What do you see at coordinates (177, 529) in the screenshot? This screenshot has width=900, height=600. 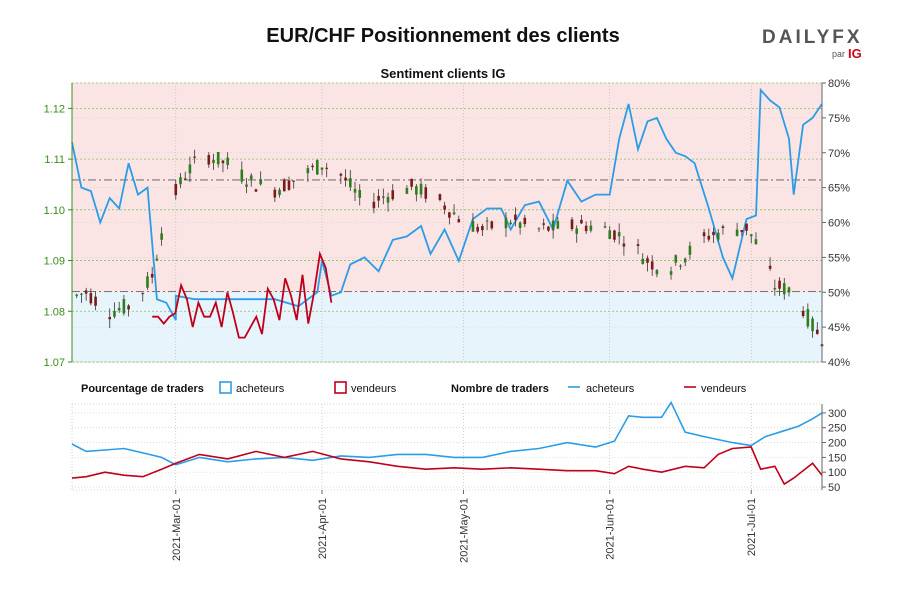 I see `date-tick-label: 2021-Mar-01` at bounding box center [177, 529].